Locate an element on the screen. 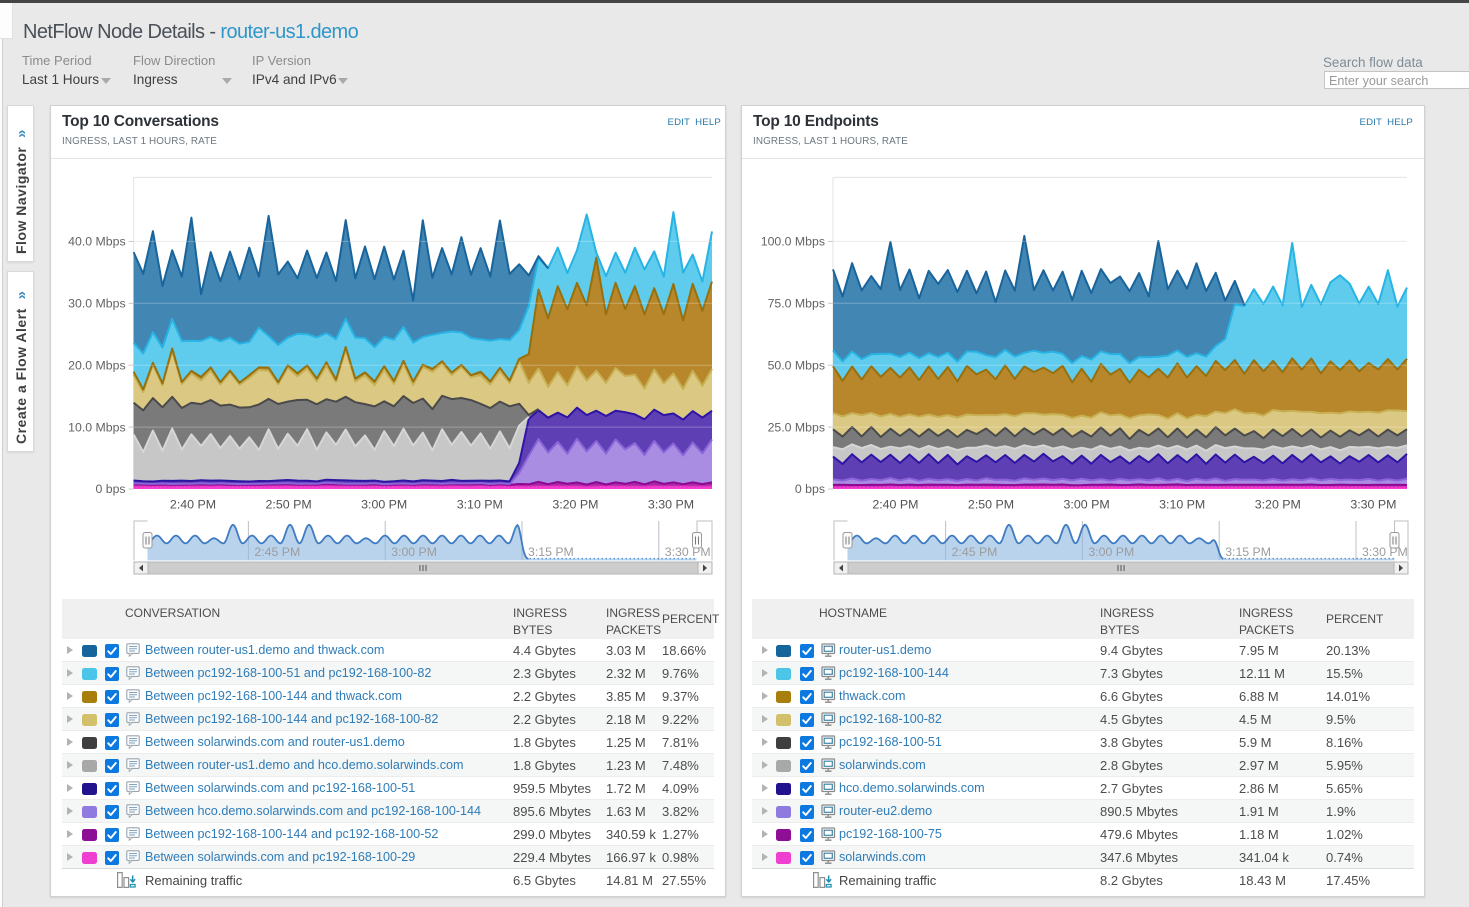  svg-text: 40.0 Mbps is located at coordinates (96, 242).